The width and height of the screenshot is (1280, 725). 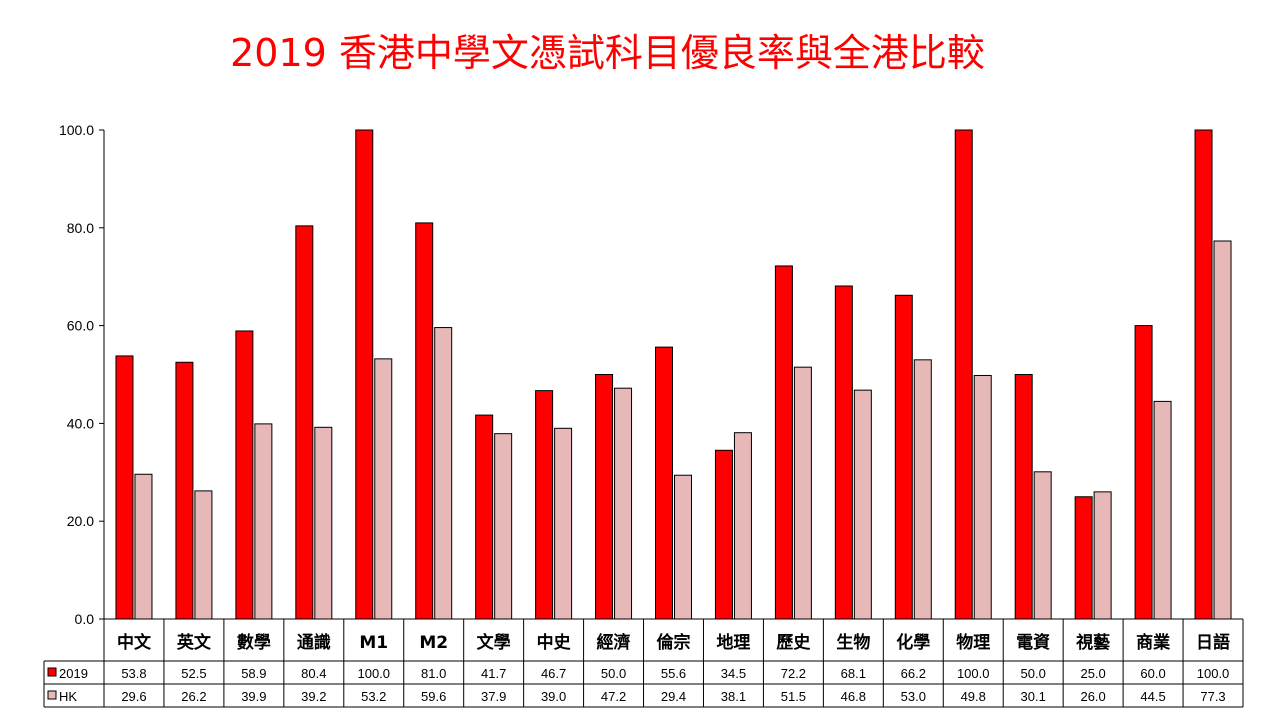 What do you see at coordinates (1092, 696) in the screenshot?
I see `data-table-value: 26.0` at bounding box center [1092, 696].